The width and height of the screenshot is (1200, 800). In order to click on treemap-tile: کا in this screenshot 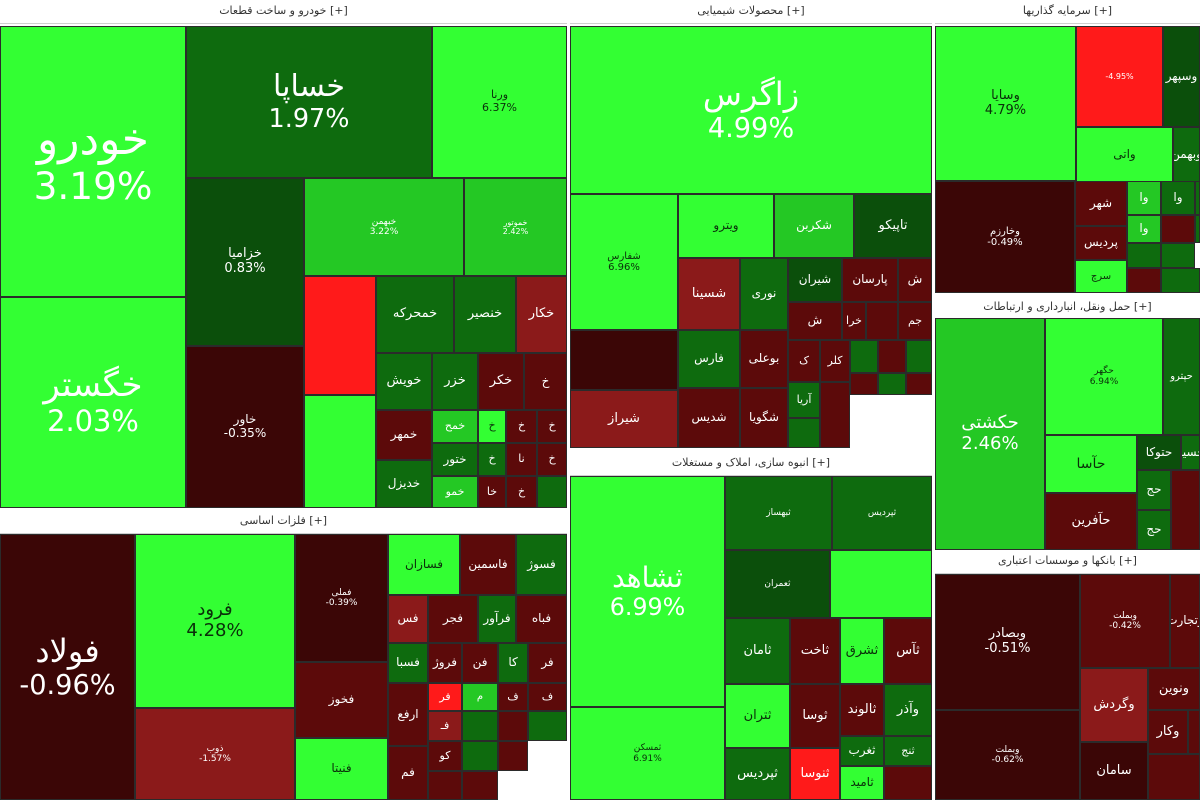, I will do `click(513, 663)`.